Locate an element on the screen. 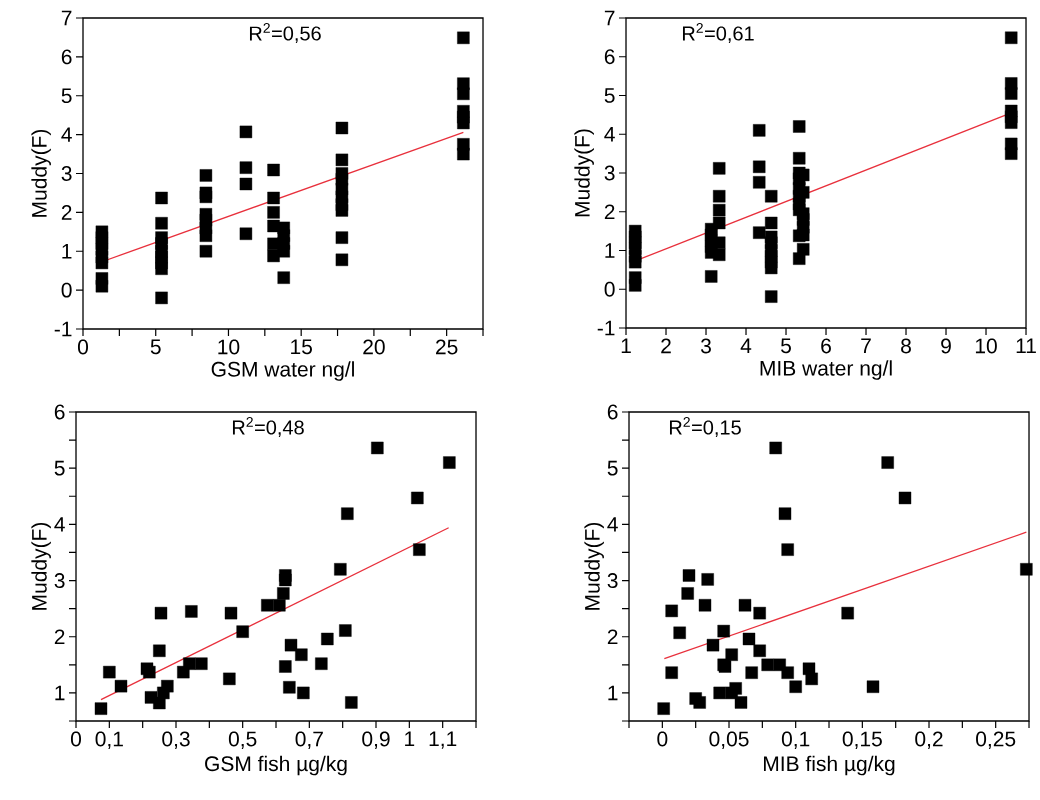  x-tick-label: 11 is located at coordinates (1026, 345).